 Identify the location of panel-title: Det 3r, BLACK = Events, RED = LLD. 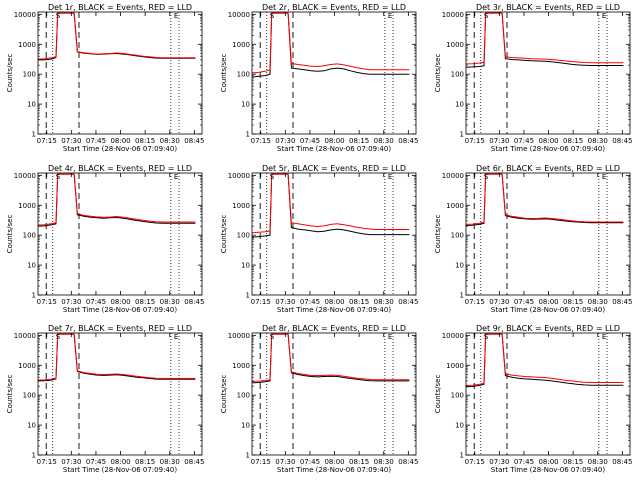
(548, 7).